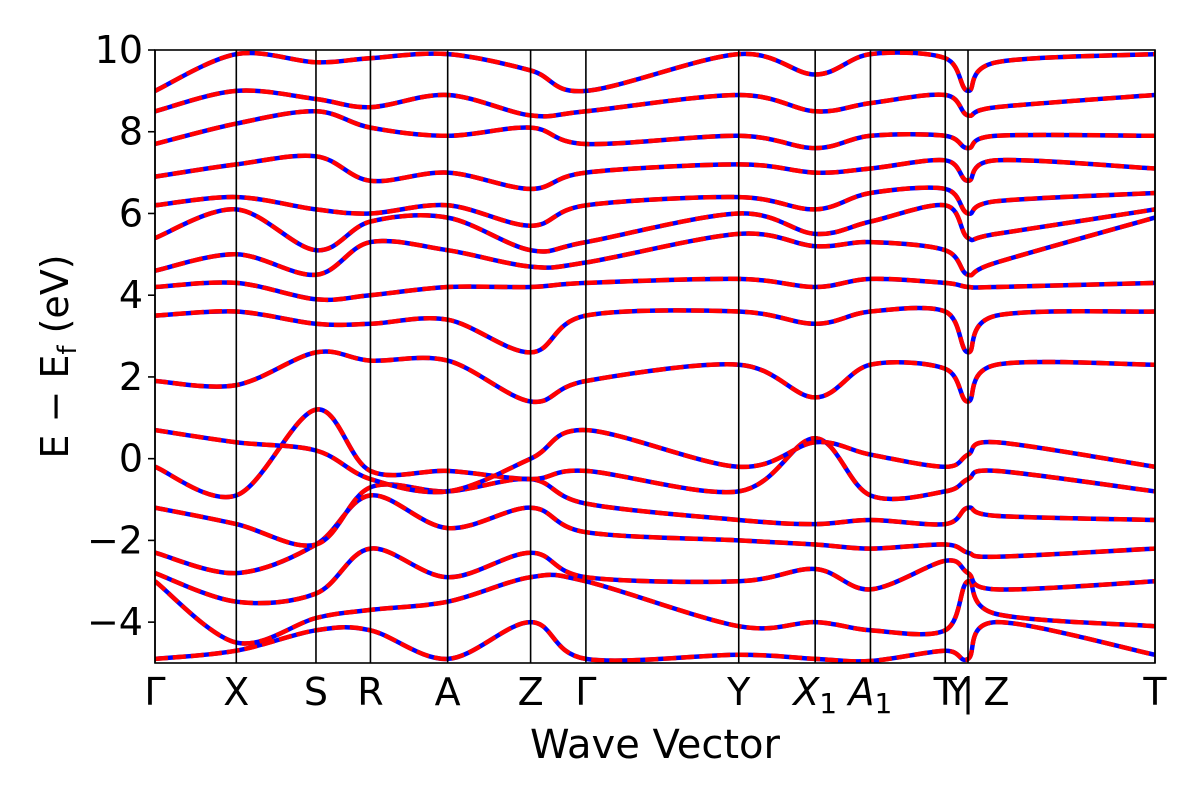  I want to click on x-tick-label: S, so click(316, 692).